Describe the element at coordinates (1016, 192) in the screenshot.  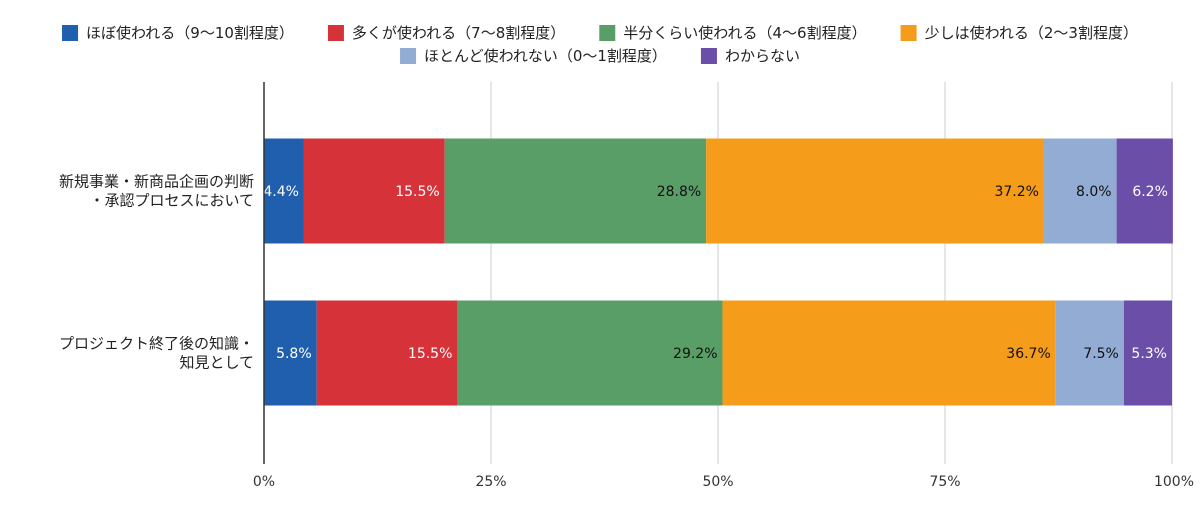
I see `data-label: 37.2%` at that location.